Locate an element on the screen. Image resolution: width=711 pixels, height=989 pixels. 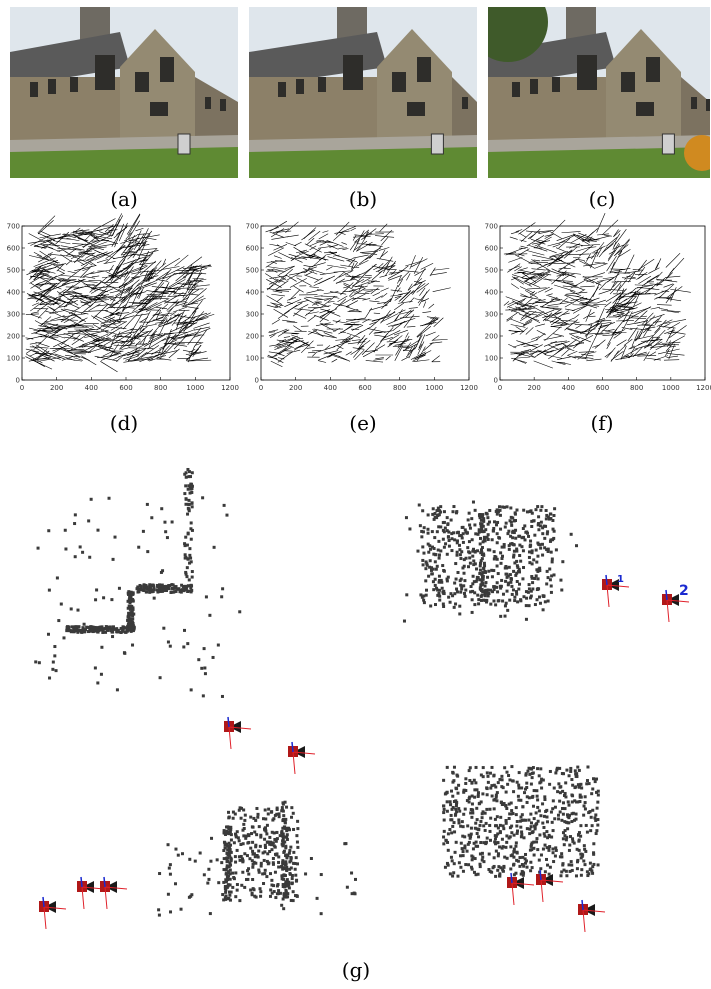
gable-wing is located at coordinates (643, 88).